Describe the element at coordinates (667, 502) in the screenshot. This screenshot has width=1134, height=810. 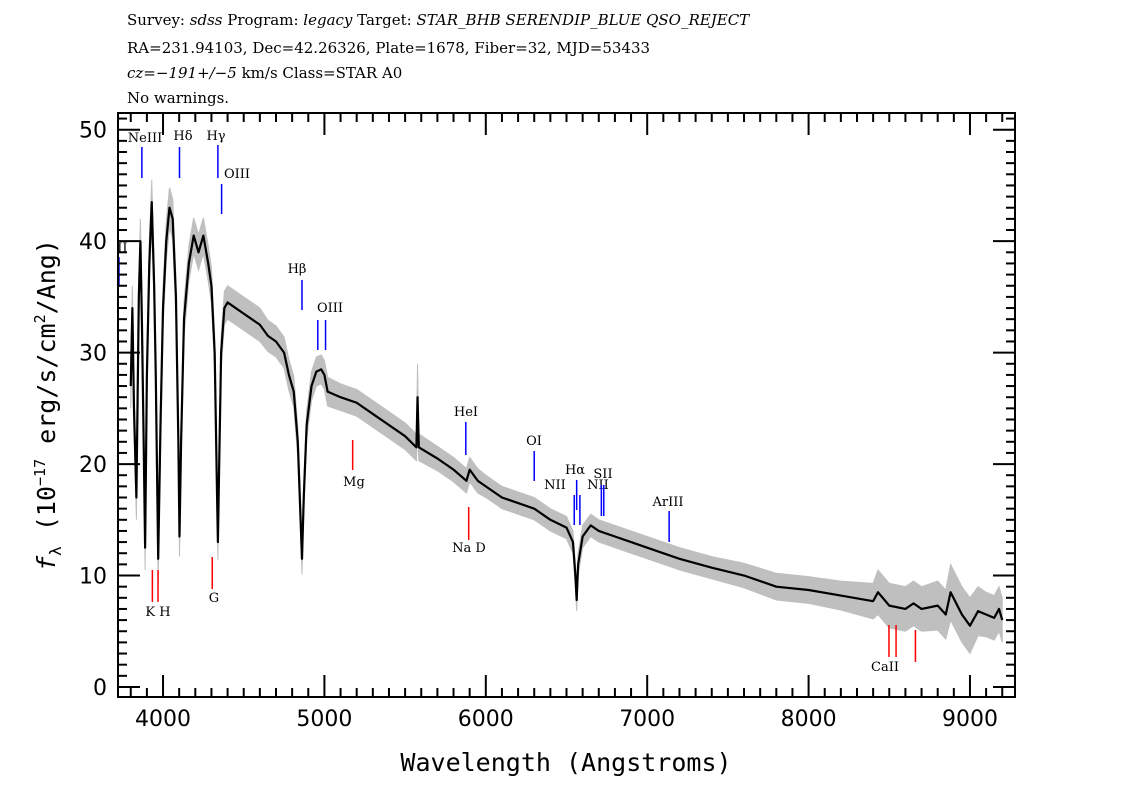
I see `emission-line-label: ArIII` at that location.